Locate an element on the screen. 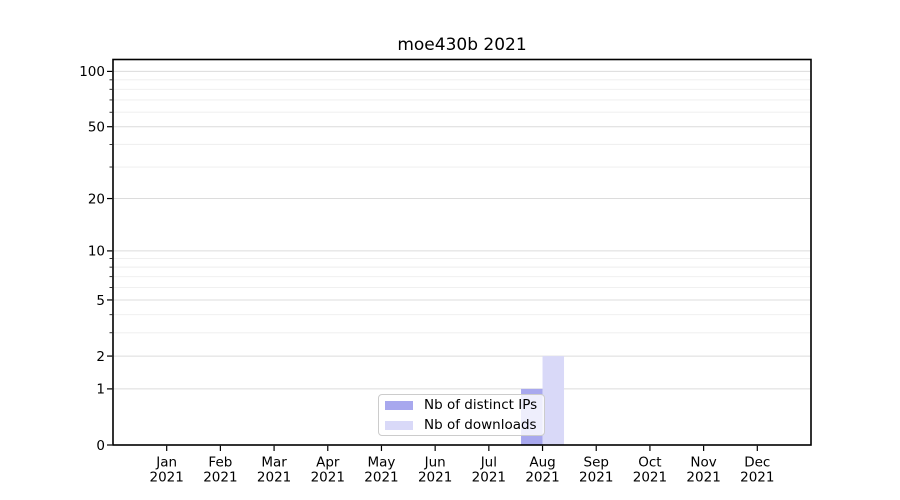 The image size is (900, 500). x-tick-label: Dec is located at coordinates (757, 463).